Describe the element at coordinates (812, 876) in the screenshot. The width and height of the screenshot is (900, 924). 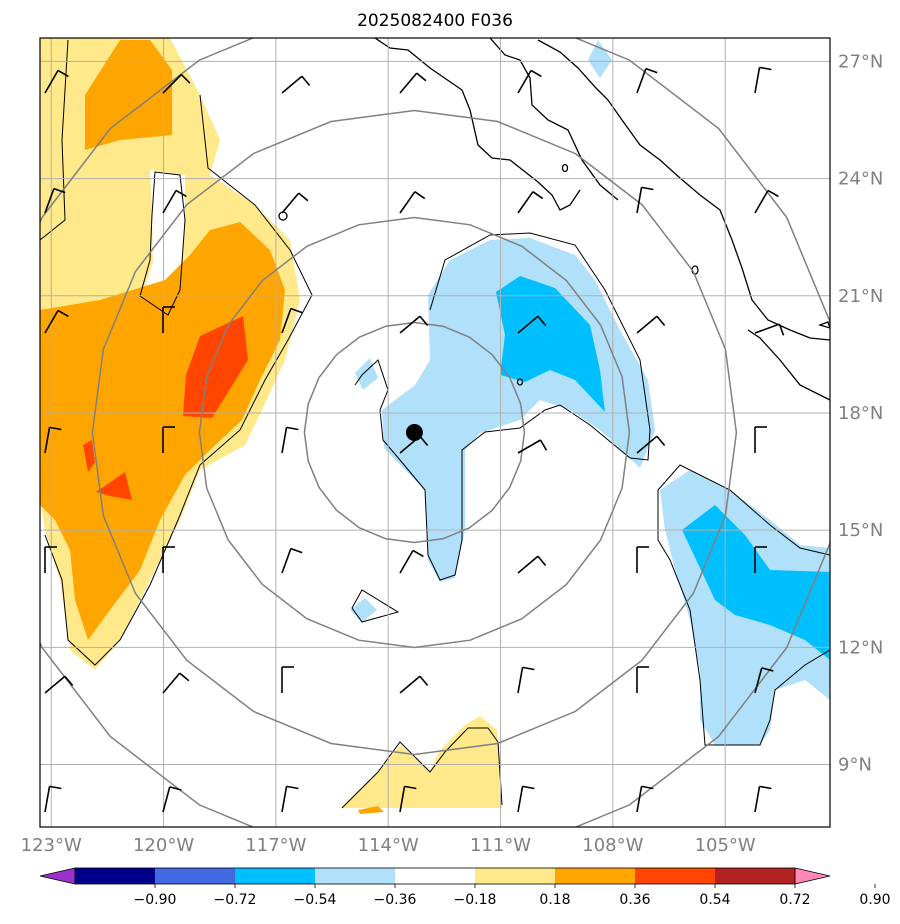
I see `colorbar-extend-high` at that location.